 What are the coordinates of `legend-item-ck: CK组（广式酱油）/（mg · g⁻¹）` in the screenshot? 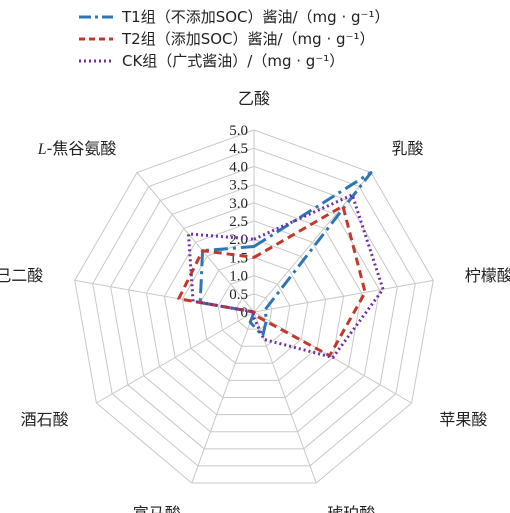 It's located at (233, 61).